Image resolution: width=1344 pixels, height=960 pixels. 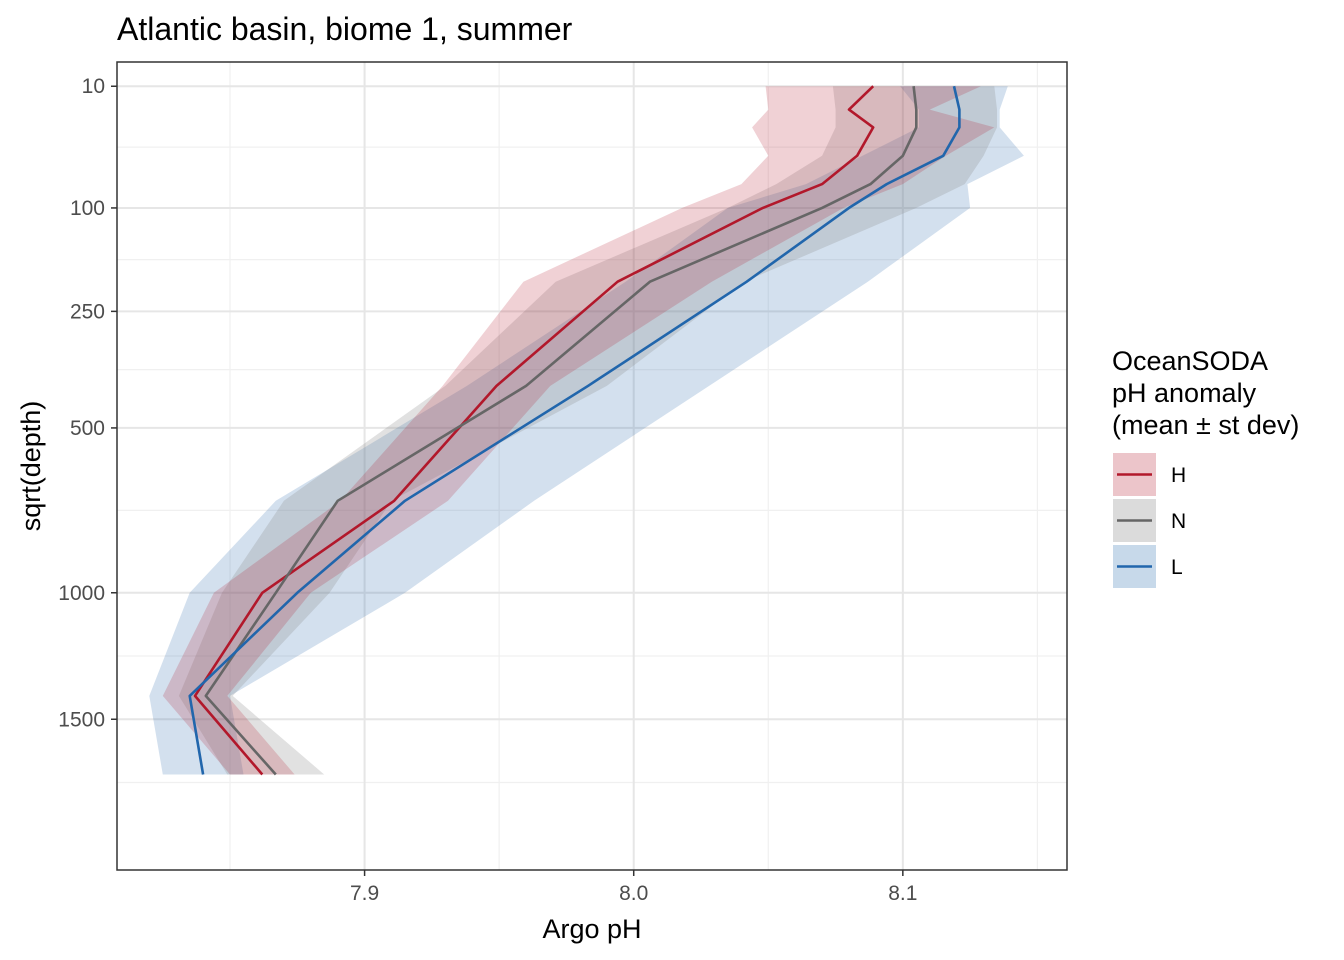 I want to click on x-axis-title: Argo pH, so click(x=591, y=929).